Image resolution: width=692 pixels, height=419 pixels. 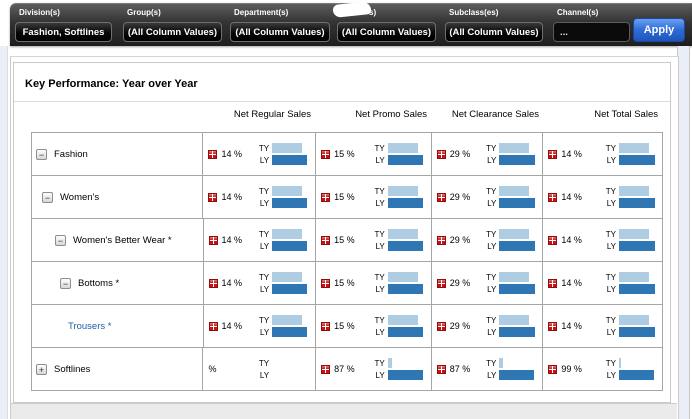 I want to click on collapse-icon-fashion: −, so click(x=41, y=154).